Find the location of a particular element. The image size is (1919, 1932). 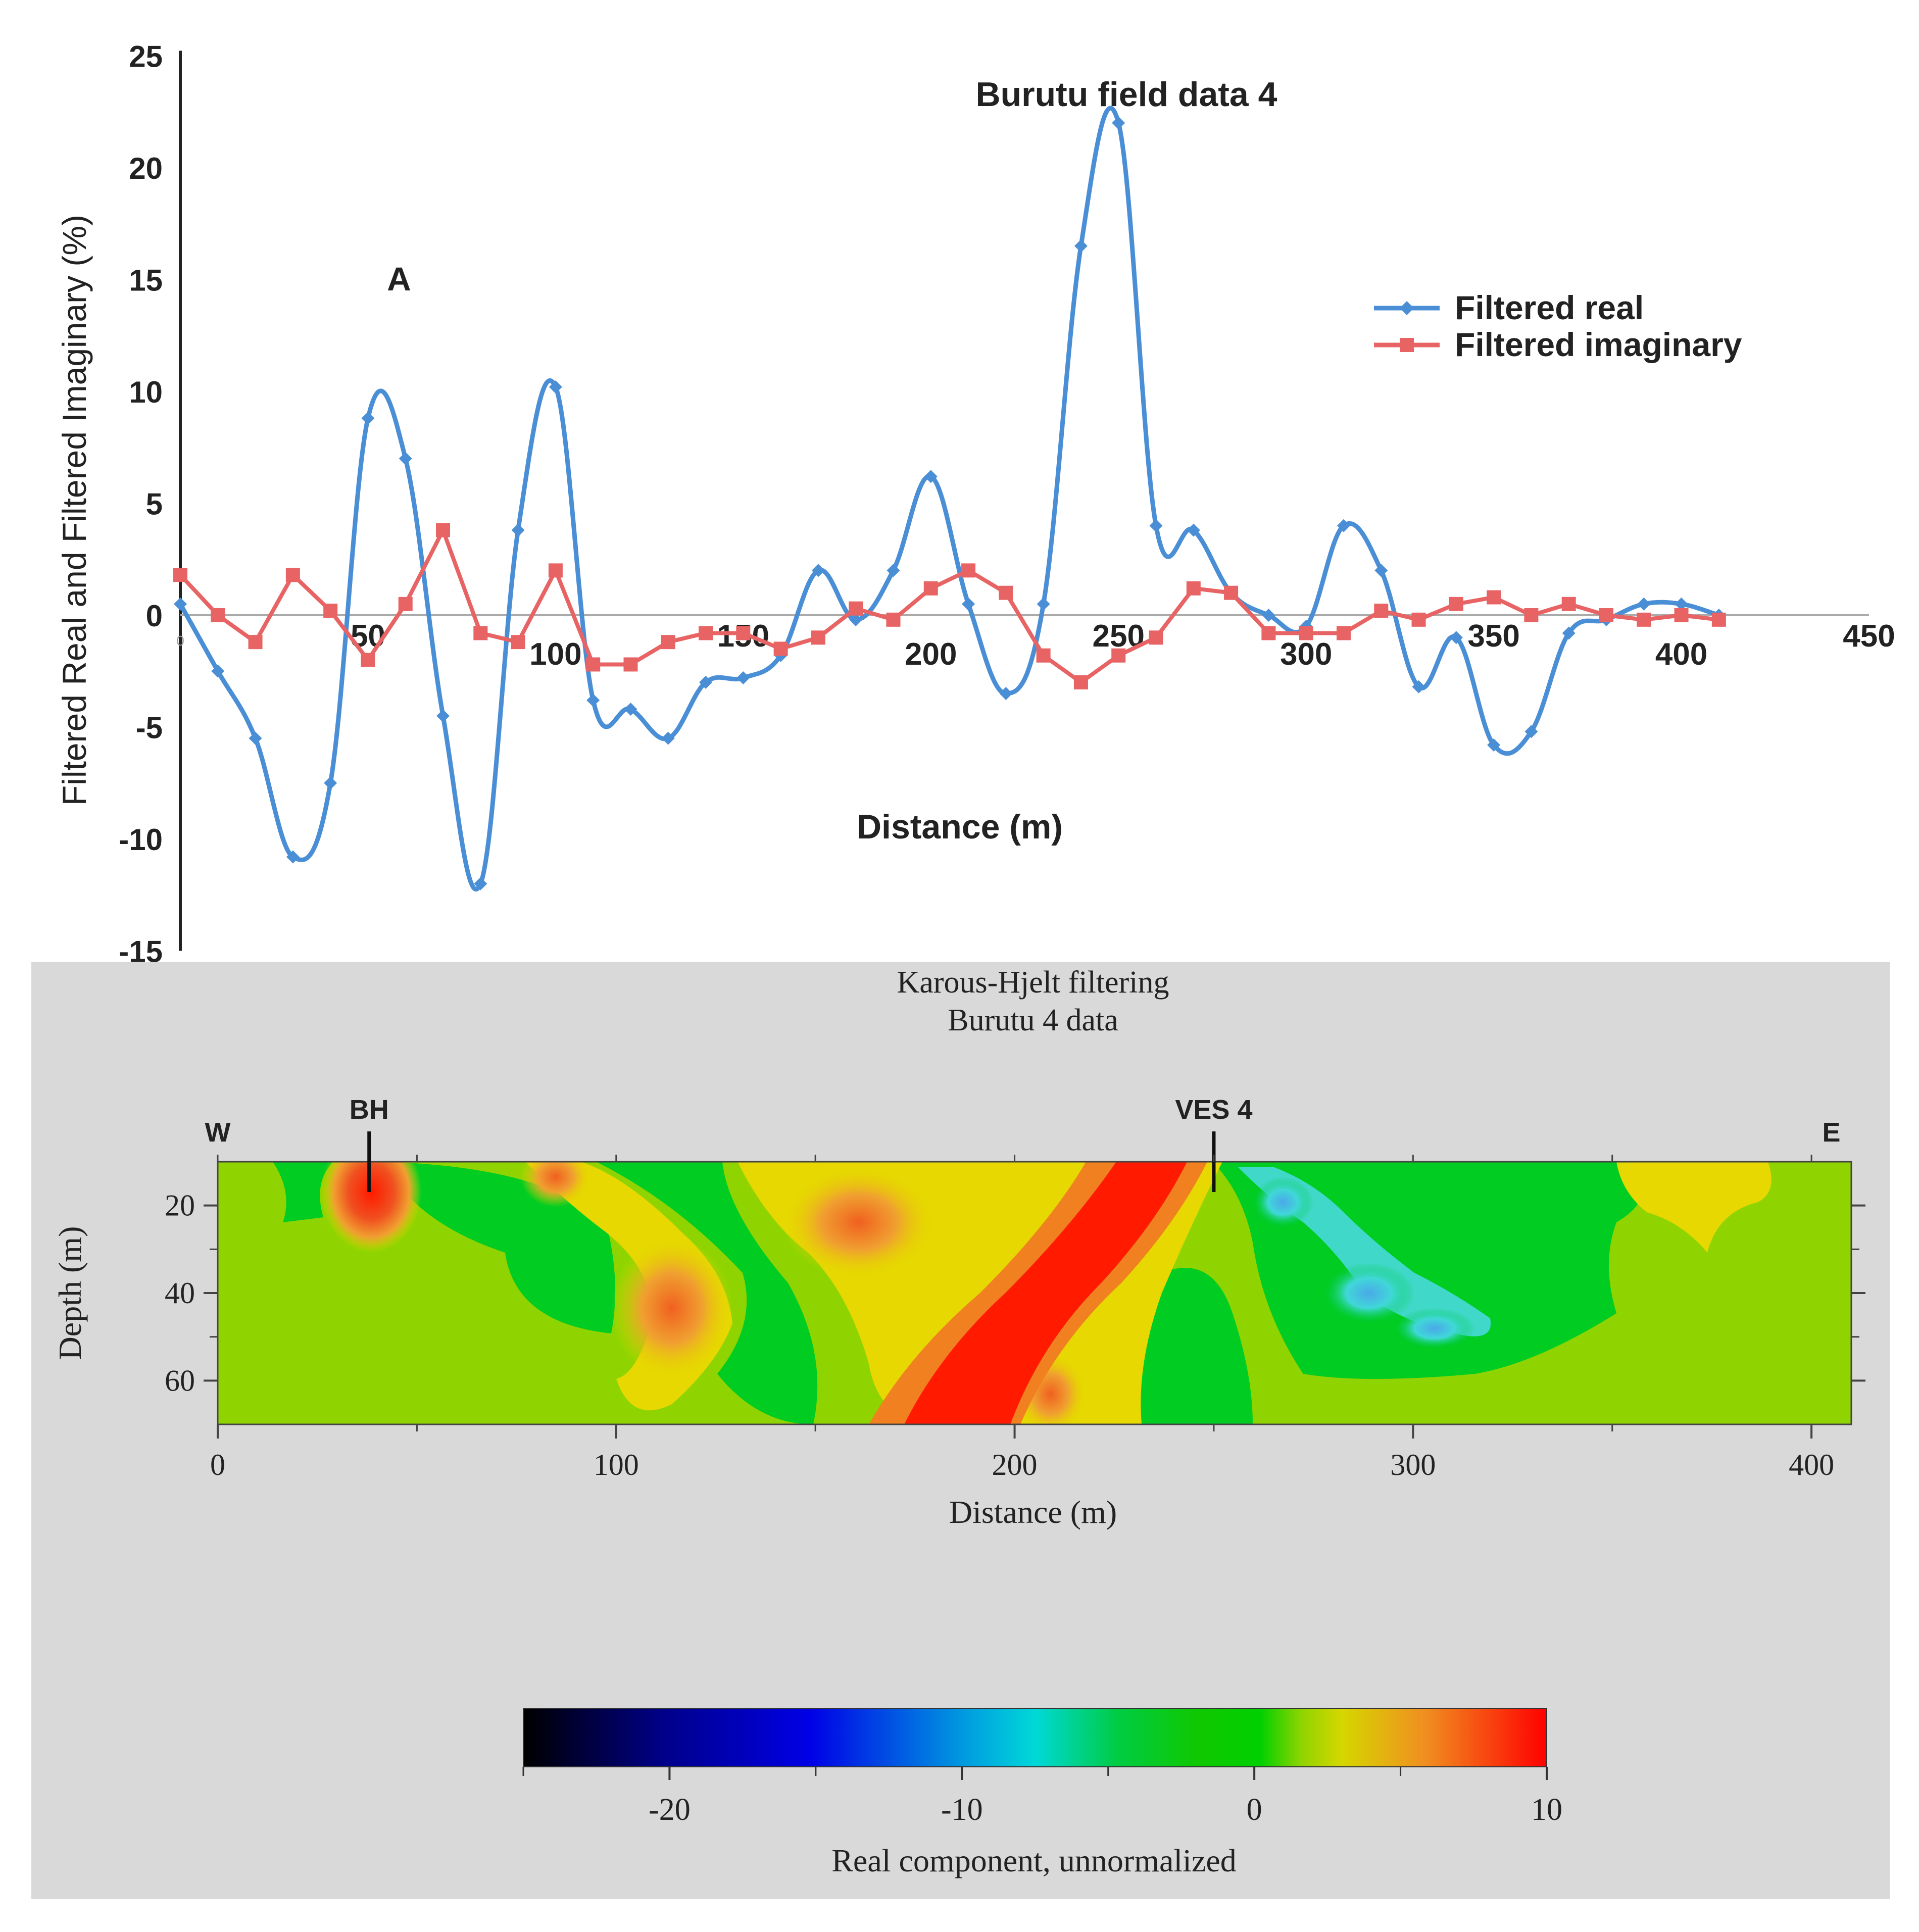

section-y-tick-label: 40 is located at coordinates (180, 1293).